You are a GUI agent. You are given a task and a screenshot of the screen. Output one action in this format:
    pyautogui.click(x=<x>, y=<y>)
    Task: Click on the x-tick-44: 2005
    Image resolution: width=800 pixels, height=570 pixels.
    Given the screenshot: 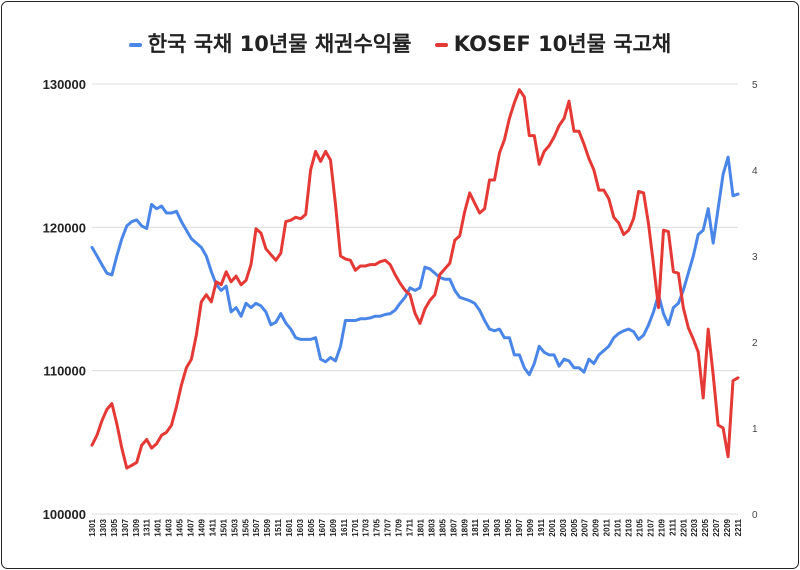 What is the action you would take?
    pyautogui.click(x=574, y=527)
    